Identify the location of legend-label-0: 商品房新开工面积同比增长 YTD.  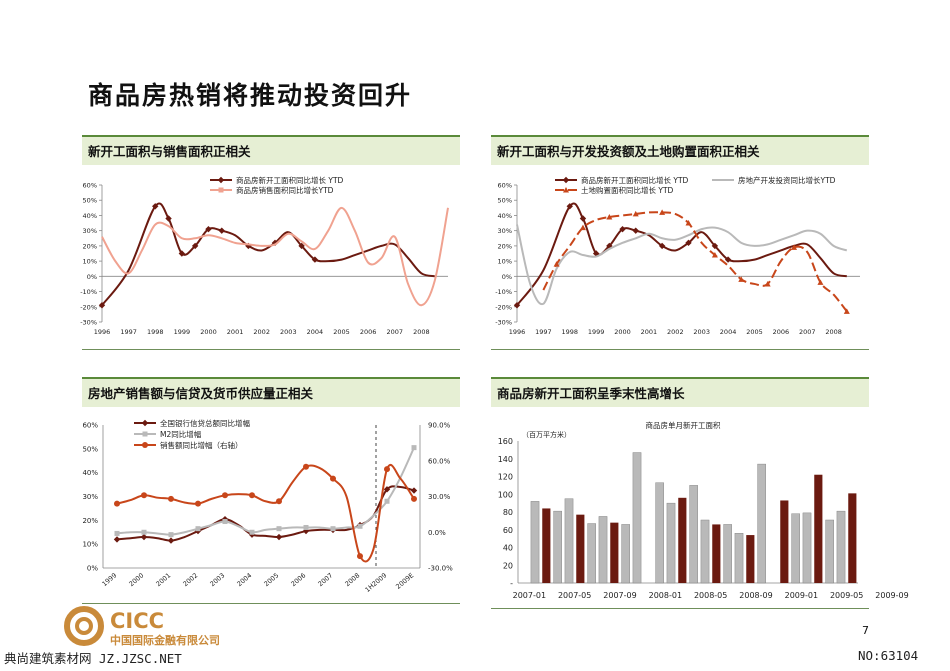
(635, 180).